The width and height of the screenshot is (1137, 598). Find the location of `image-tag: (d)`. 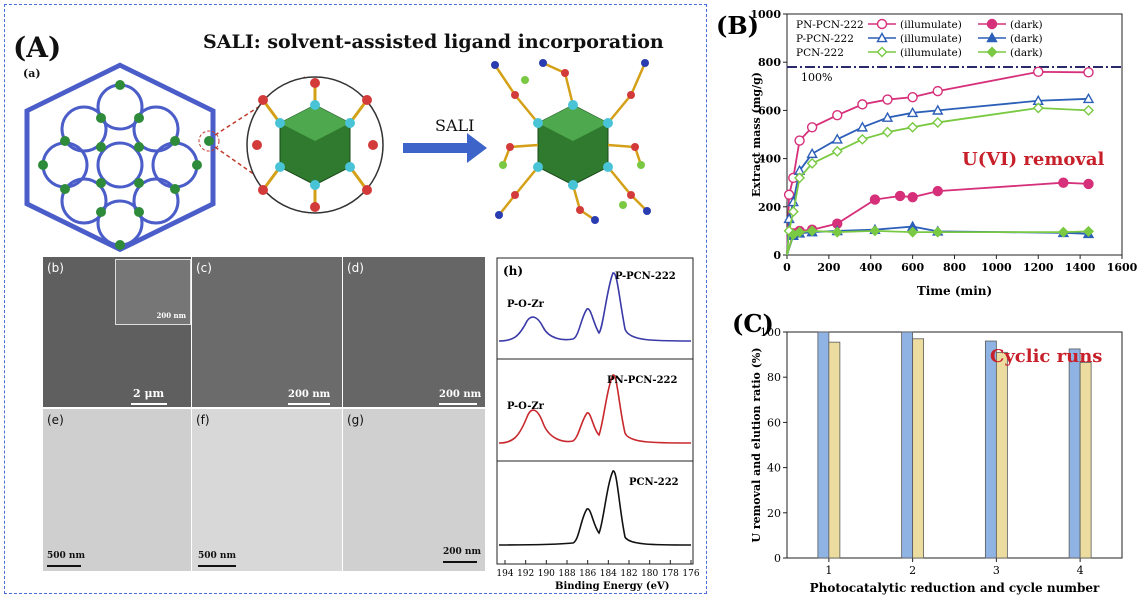

image-tag: (d) is located at coordinates (355, 268).